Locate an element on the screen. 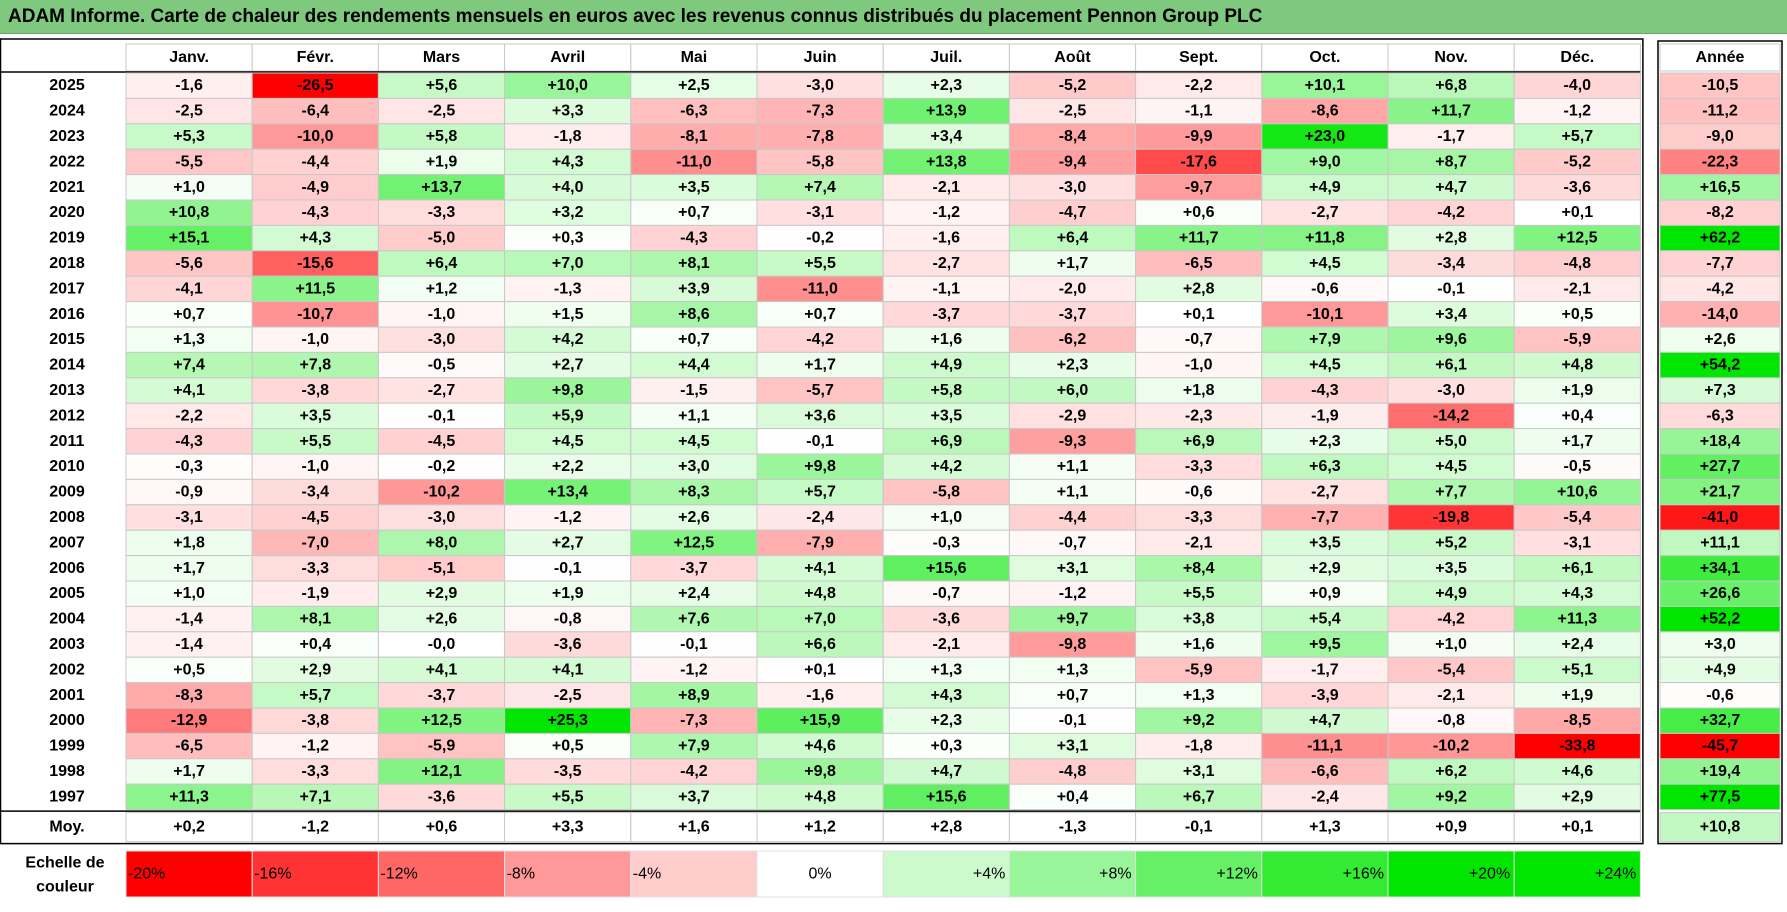  heatmap-cell-value: +0,6 is located at coordinates (1199, 212).